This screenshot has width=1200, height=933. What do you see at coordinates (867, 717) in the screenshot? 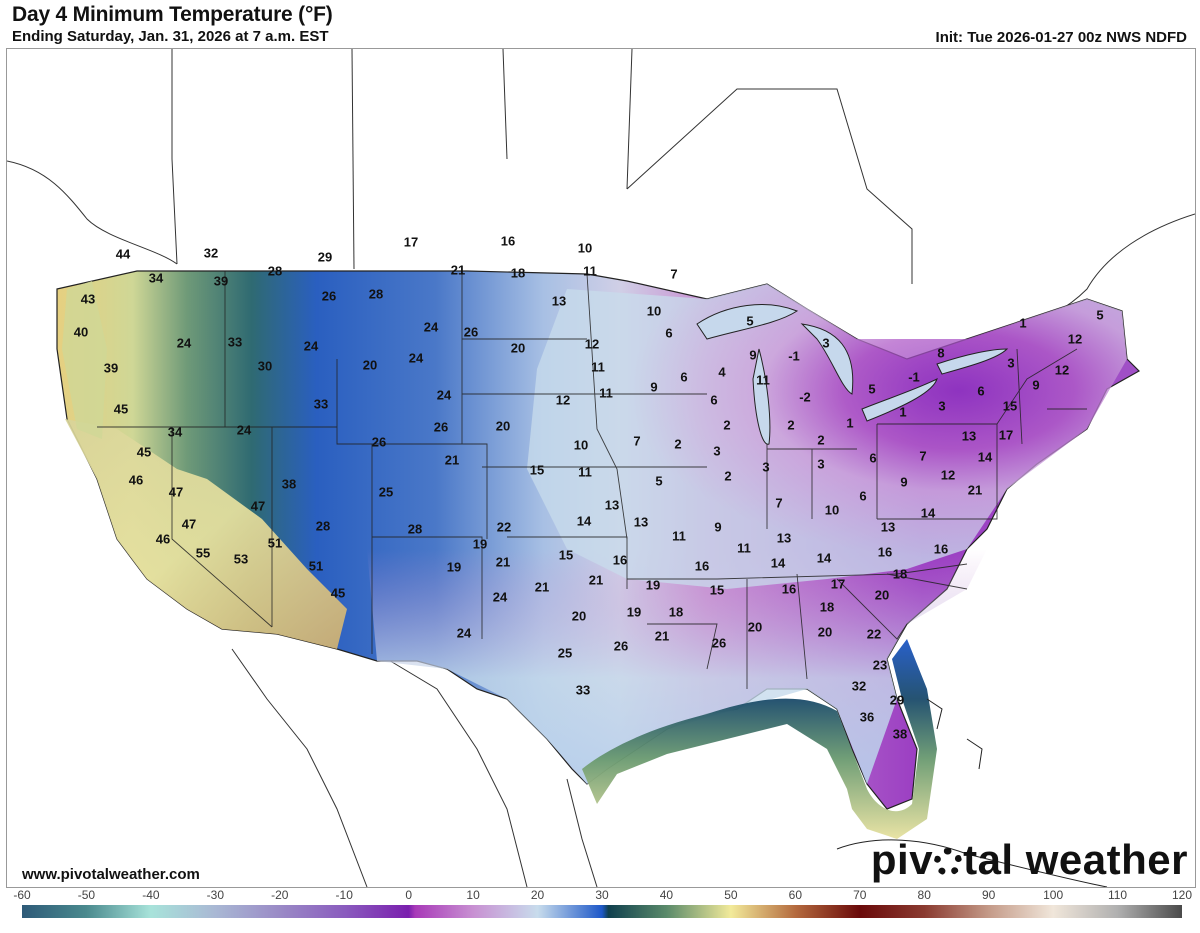
I see `temperature-label: 36` at bounding box center [867, 717].